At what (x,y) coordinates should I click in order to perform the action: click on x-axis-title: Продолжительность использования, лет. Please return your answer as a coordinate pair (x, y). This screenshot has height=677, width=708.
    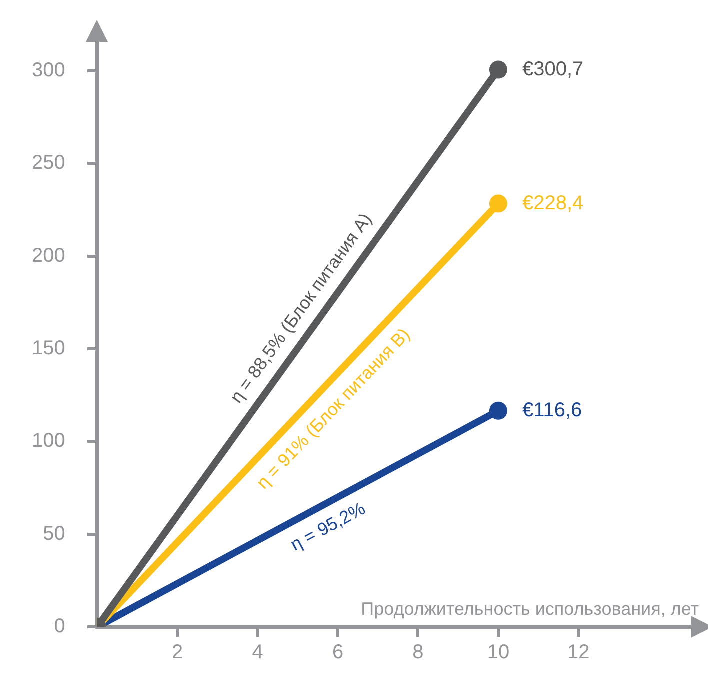
    Looking at the image, I should click on (530, 608).